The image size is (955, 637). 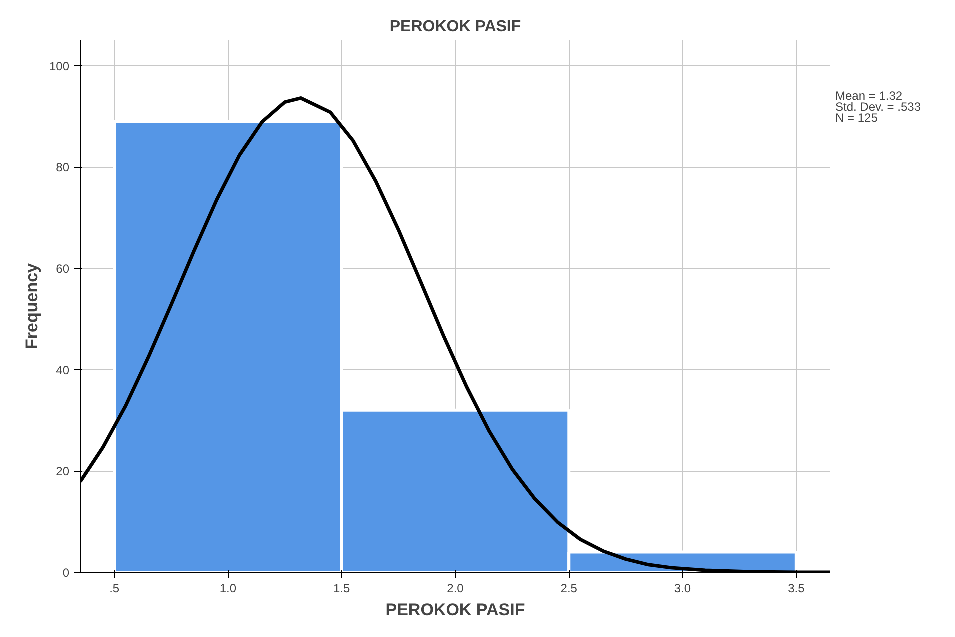 What do you see at coordinates (456, 610) in the screenshot?
I see `x-axis-title: PEROKOK PASIF` at bounding box center [456, 610].